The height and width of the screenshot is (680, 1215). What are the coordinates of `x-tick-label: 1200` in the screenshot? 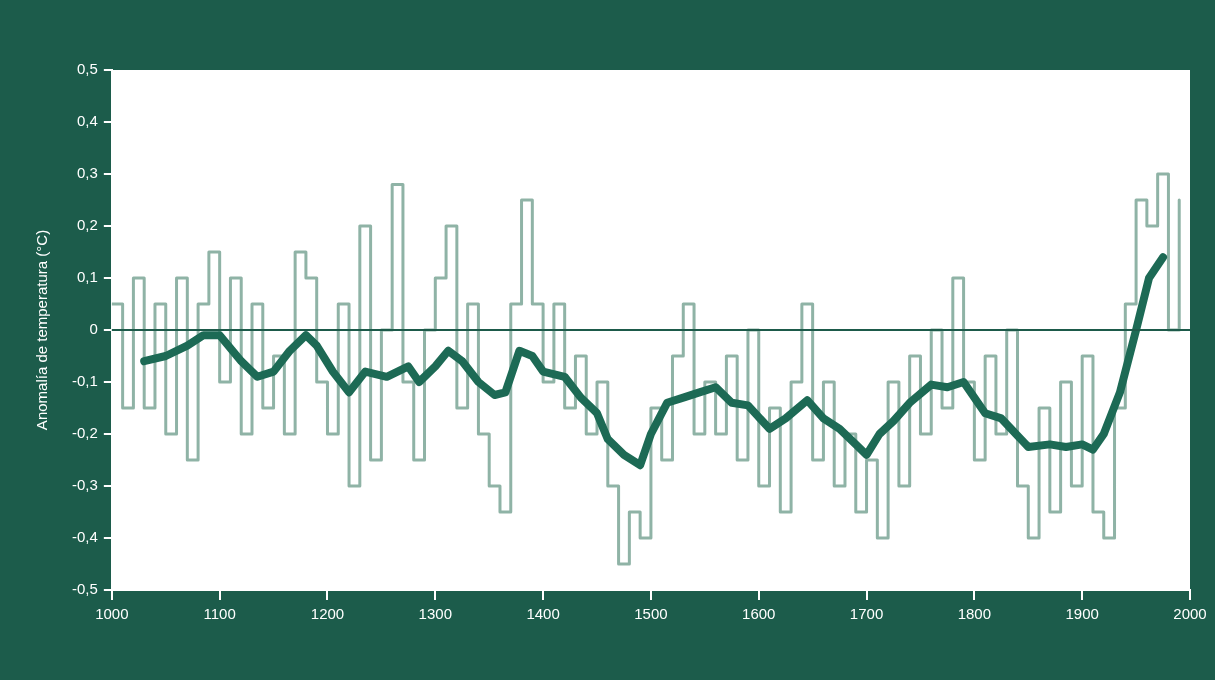 It's located at (327, 614).